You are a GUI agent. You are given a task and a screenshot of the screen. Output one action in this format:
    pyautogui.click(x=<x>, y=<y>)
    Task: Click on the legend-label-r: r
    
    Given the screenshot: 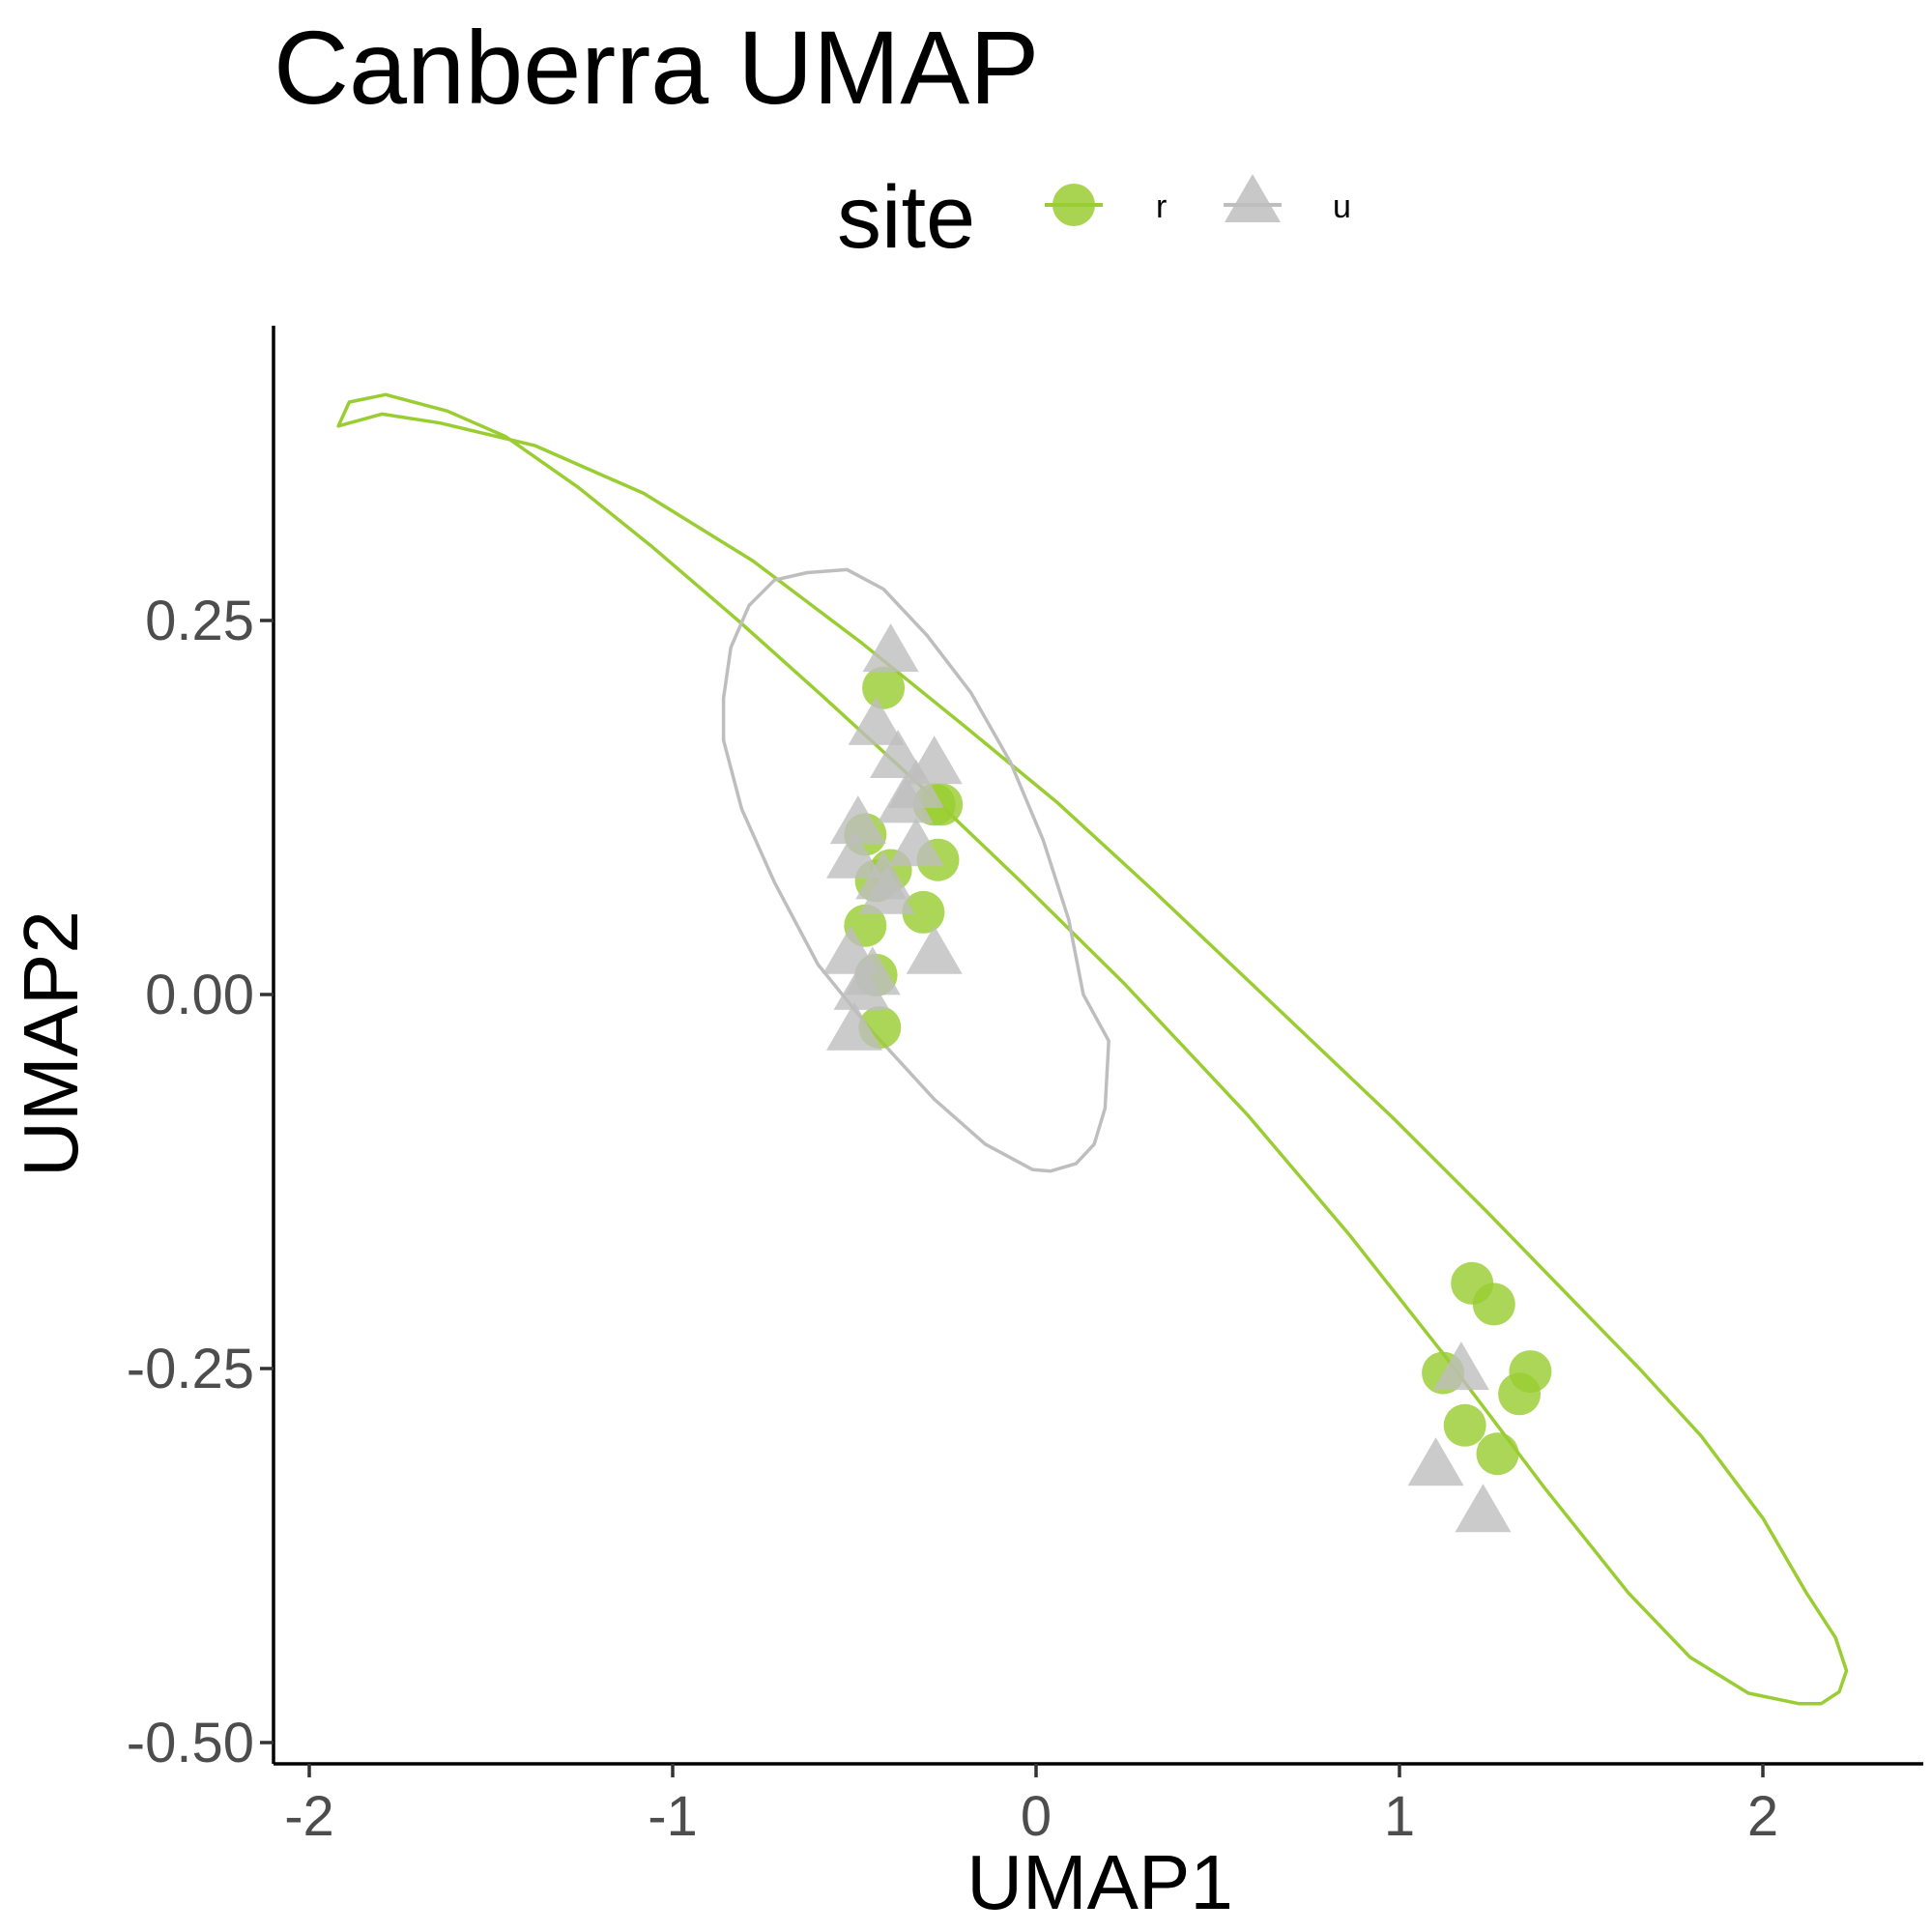 What is the action you would take?
    pyautogui.click(x=1161, y=206)
    